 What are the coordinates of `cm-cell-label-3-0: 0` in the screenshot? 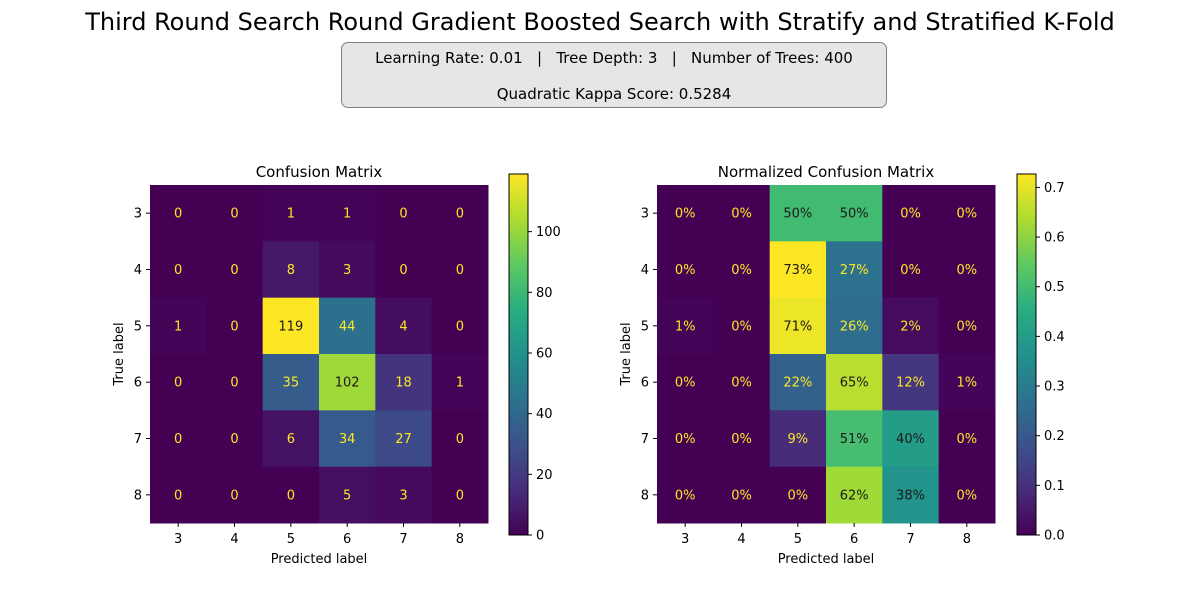 It's located at (178, 383).